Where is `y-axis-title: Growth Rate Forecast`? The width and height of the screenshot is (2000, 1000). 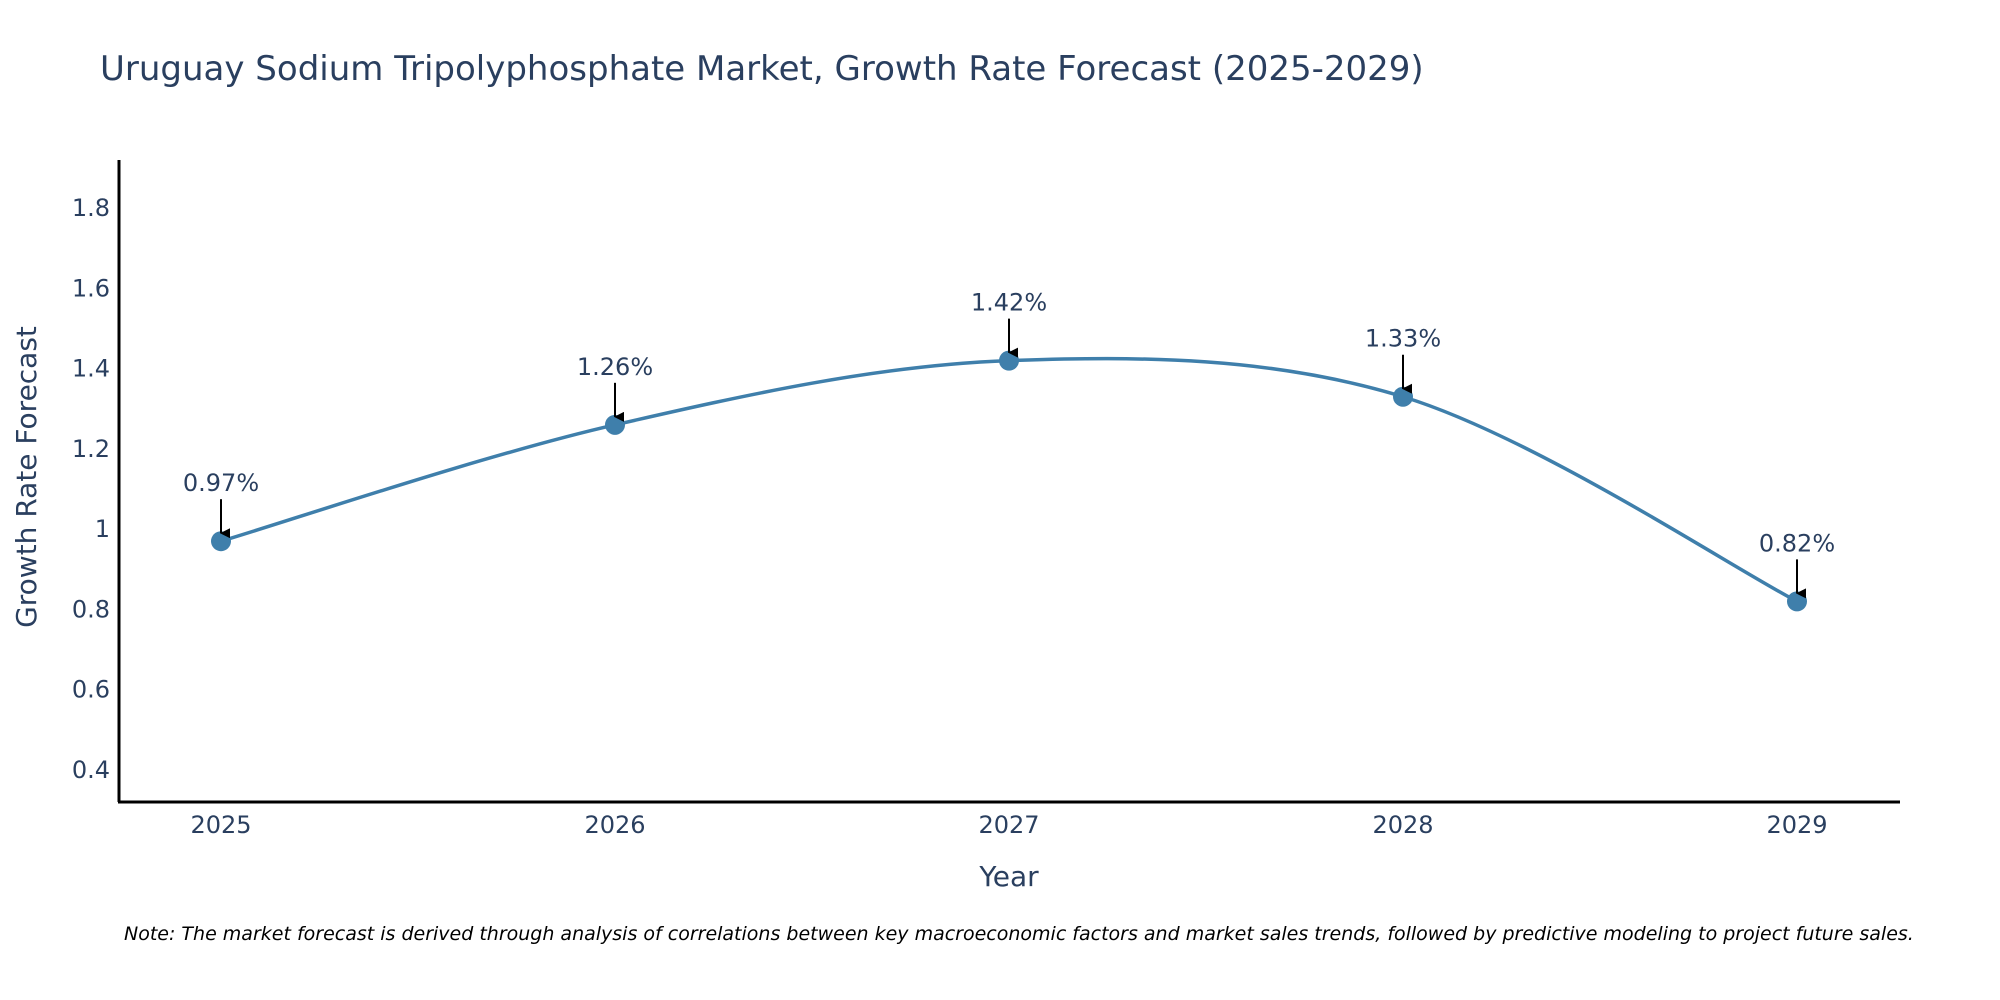 y-axis-title: Growth Rate Forecast is located at coordinates (26, 477).